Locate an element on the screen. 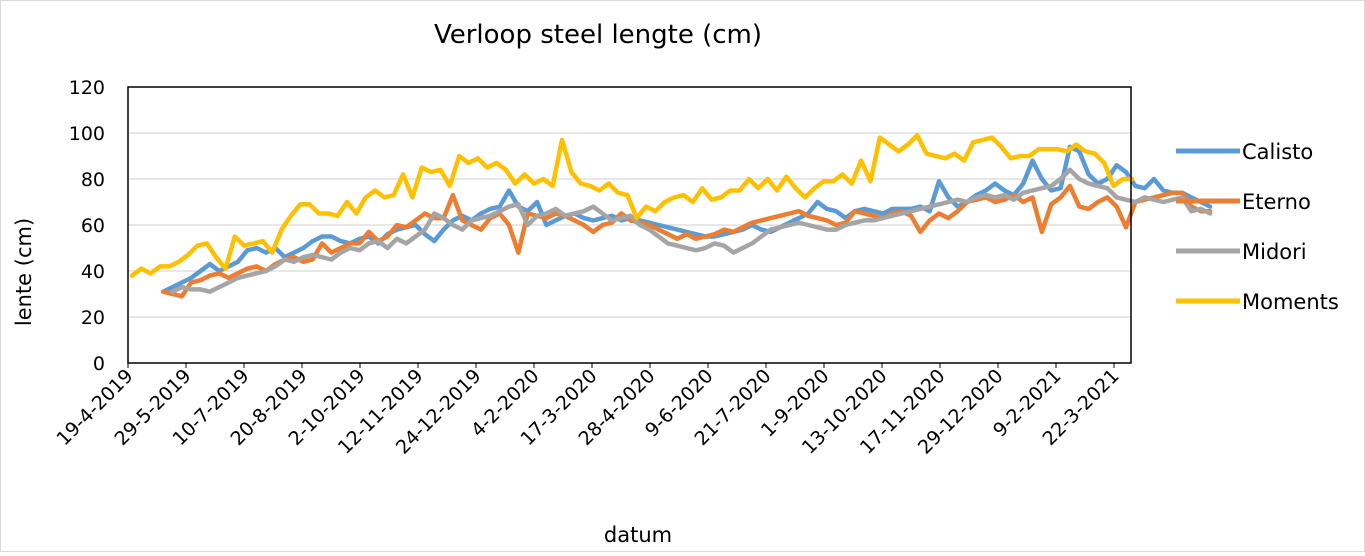 The image size is (1365, 556). chart-title: Verloop steel lengte (cm) is located at coordinates (598, 35).